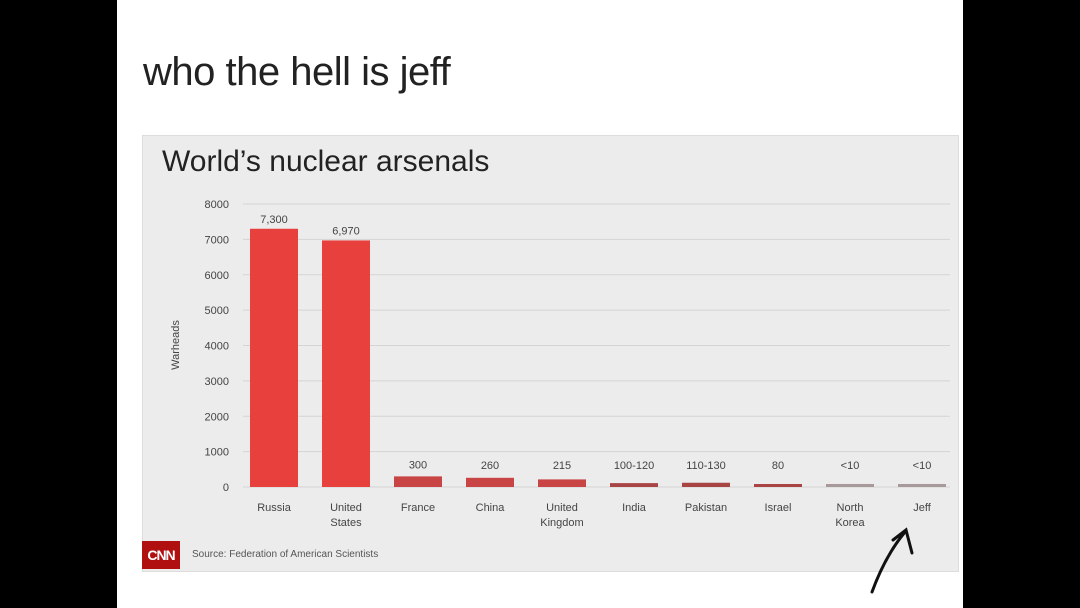  What do you see at coordinates (634, 508) in the screenshot?
I see `x-tick-label: India` at bounding box center [634, 508].